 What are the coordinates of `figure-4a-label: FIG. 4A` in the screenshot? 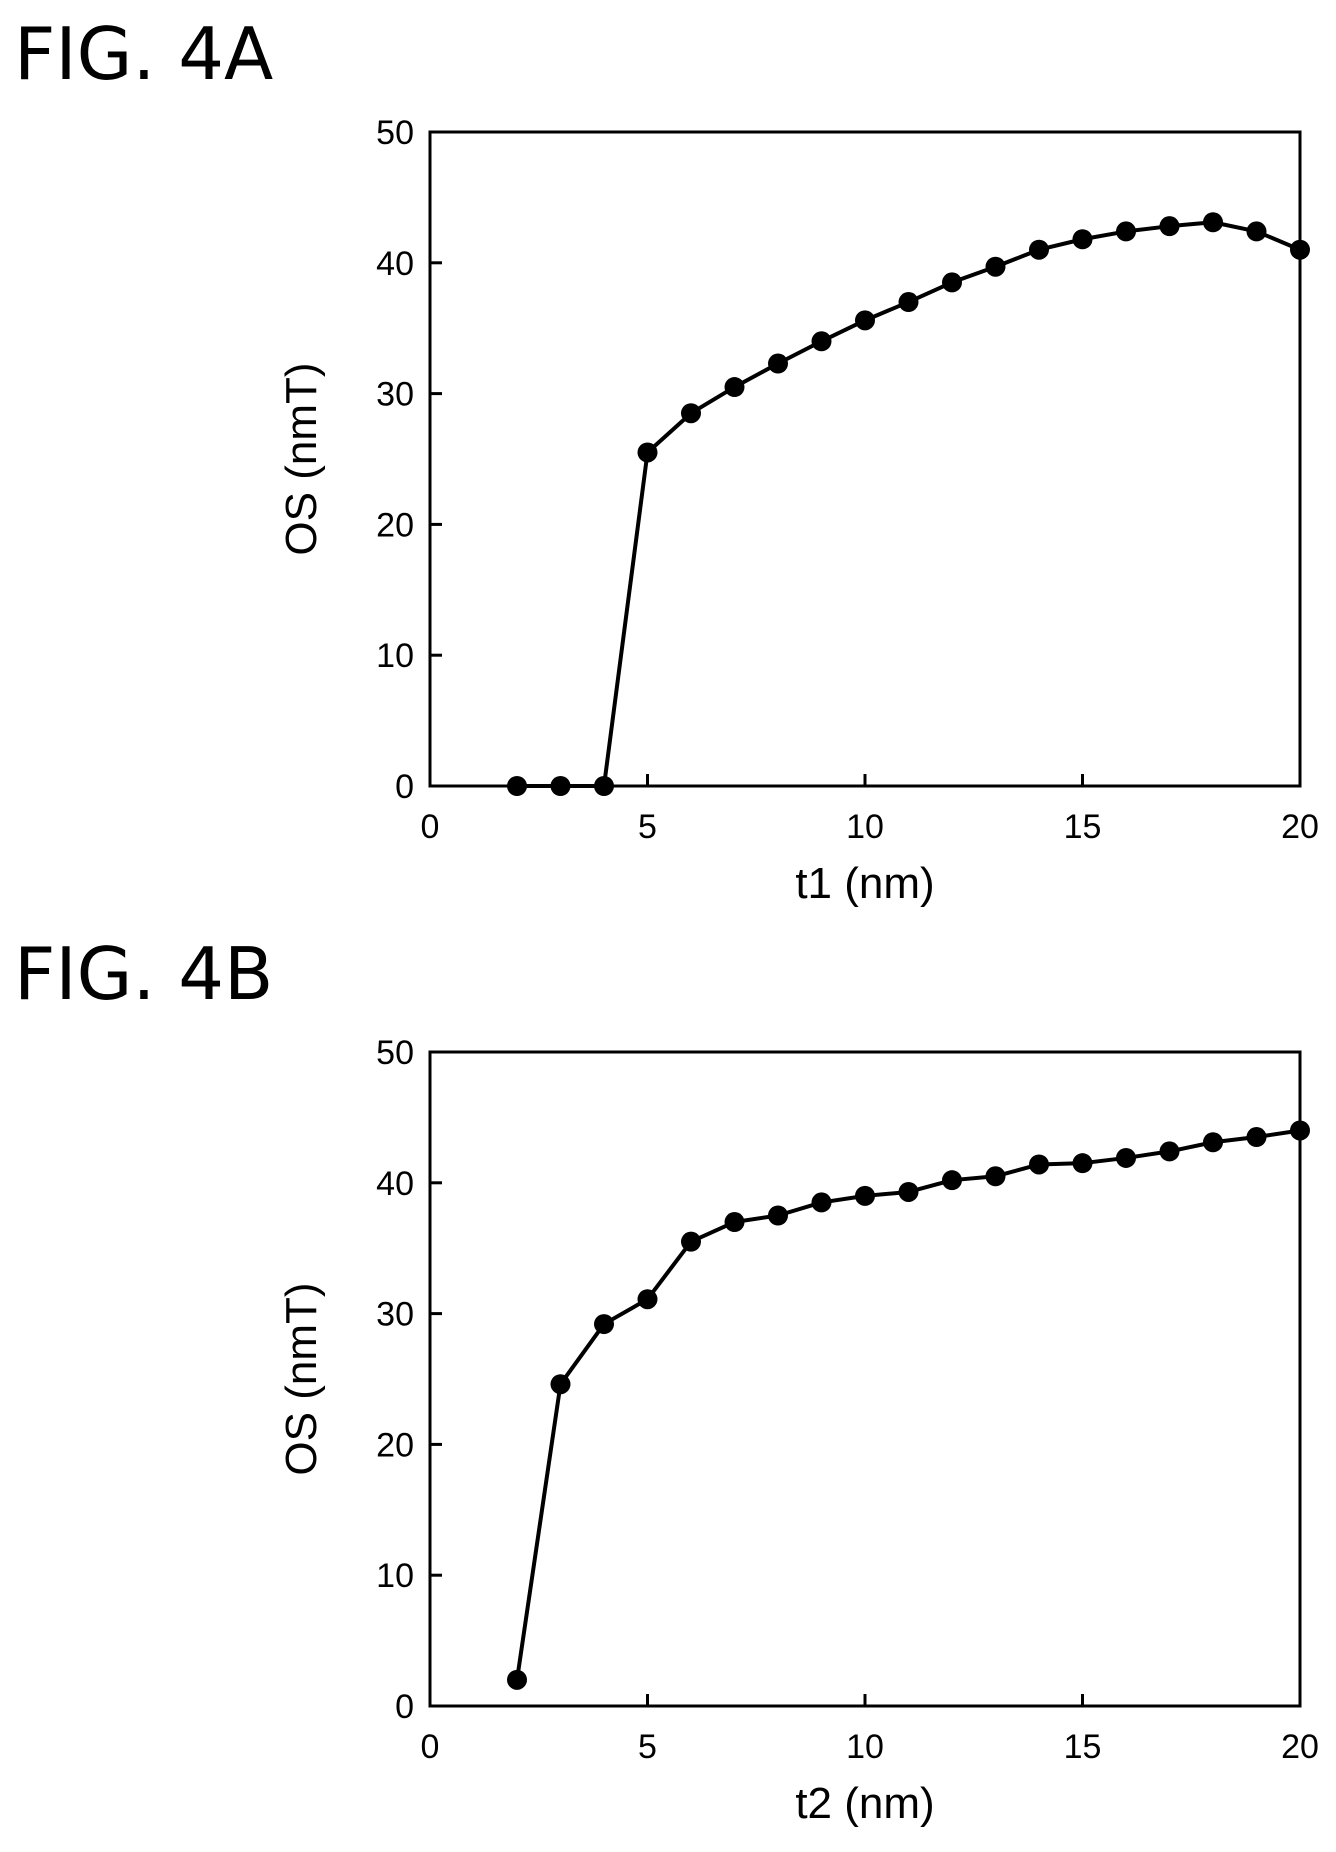 It's located at (144, 54).